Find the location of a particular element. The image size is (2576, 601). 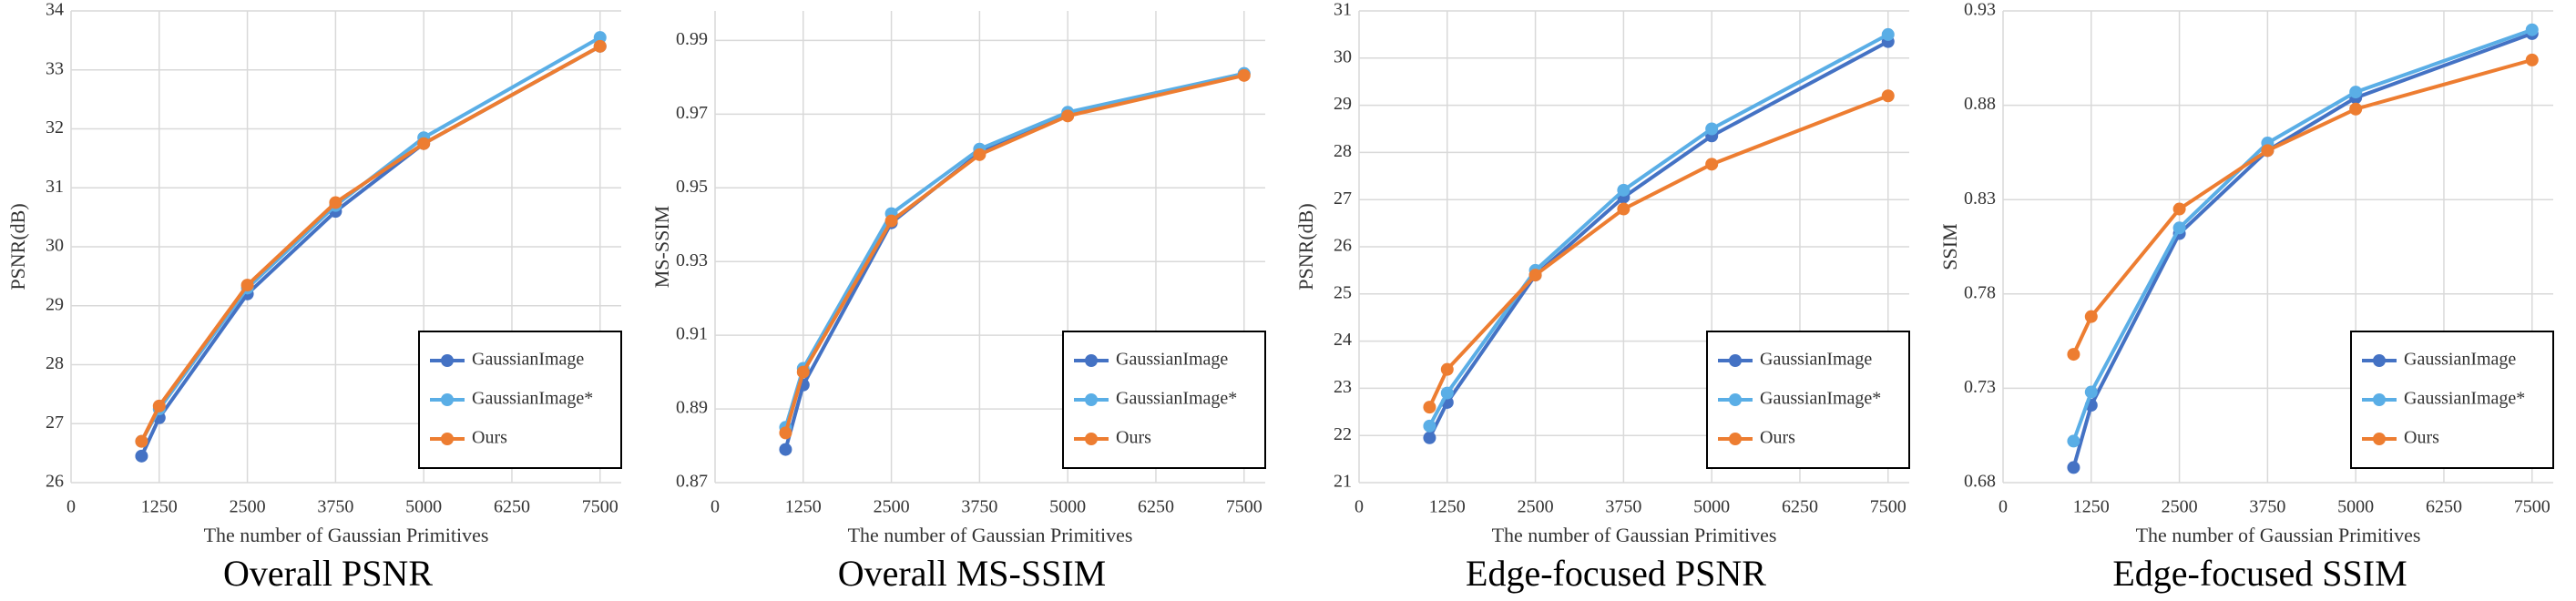

y-tick-label: 23 is located at coordinates (1343, 387).